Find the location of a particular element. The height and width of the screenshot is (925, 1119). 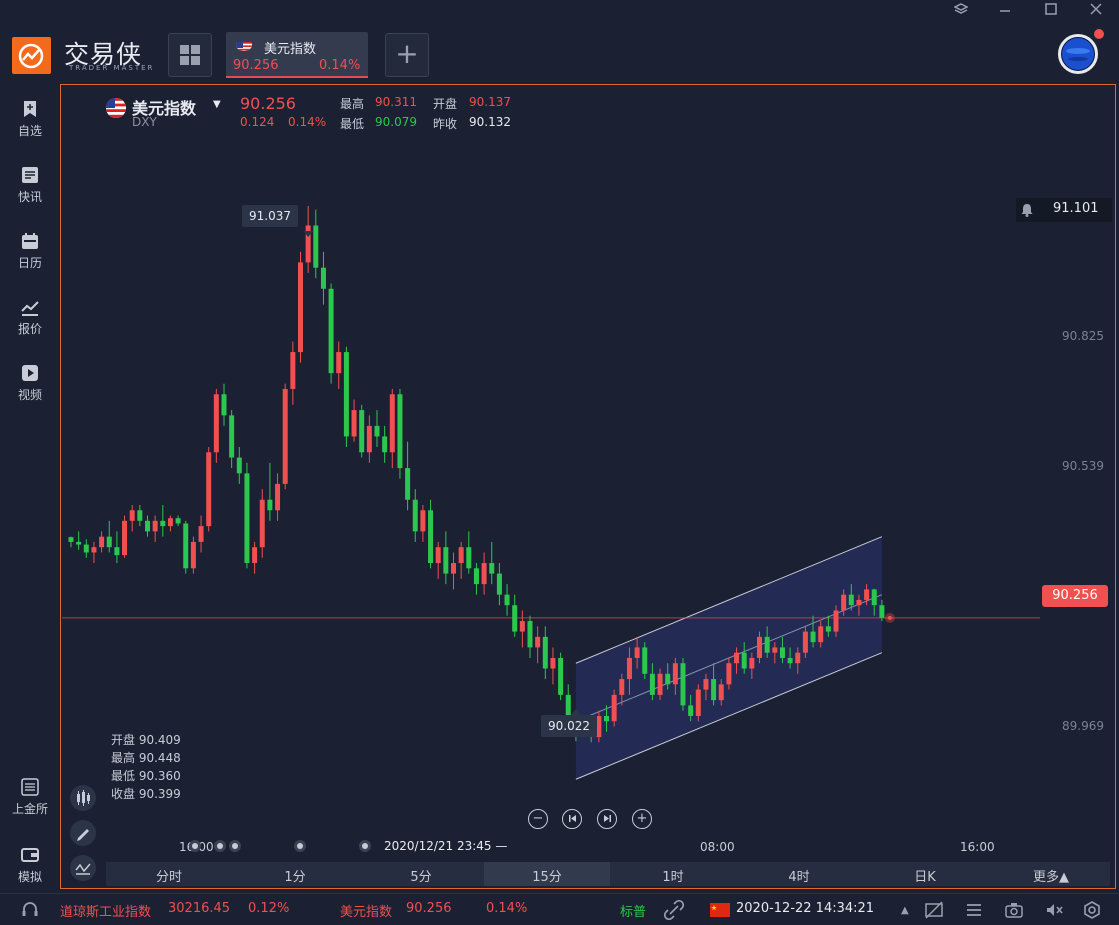

add-tab-button: + is located at coordinates (407, 55).